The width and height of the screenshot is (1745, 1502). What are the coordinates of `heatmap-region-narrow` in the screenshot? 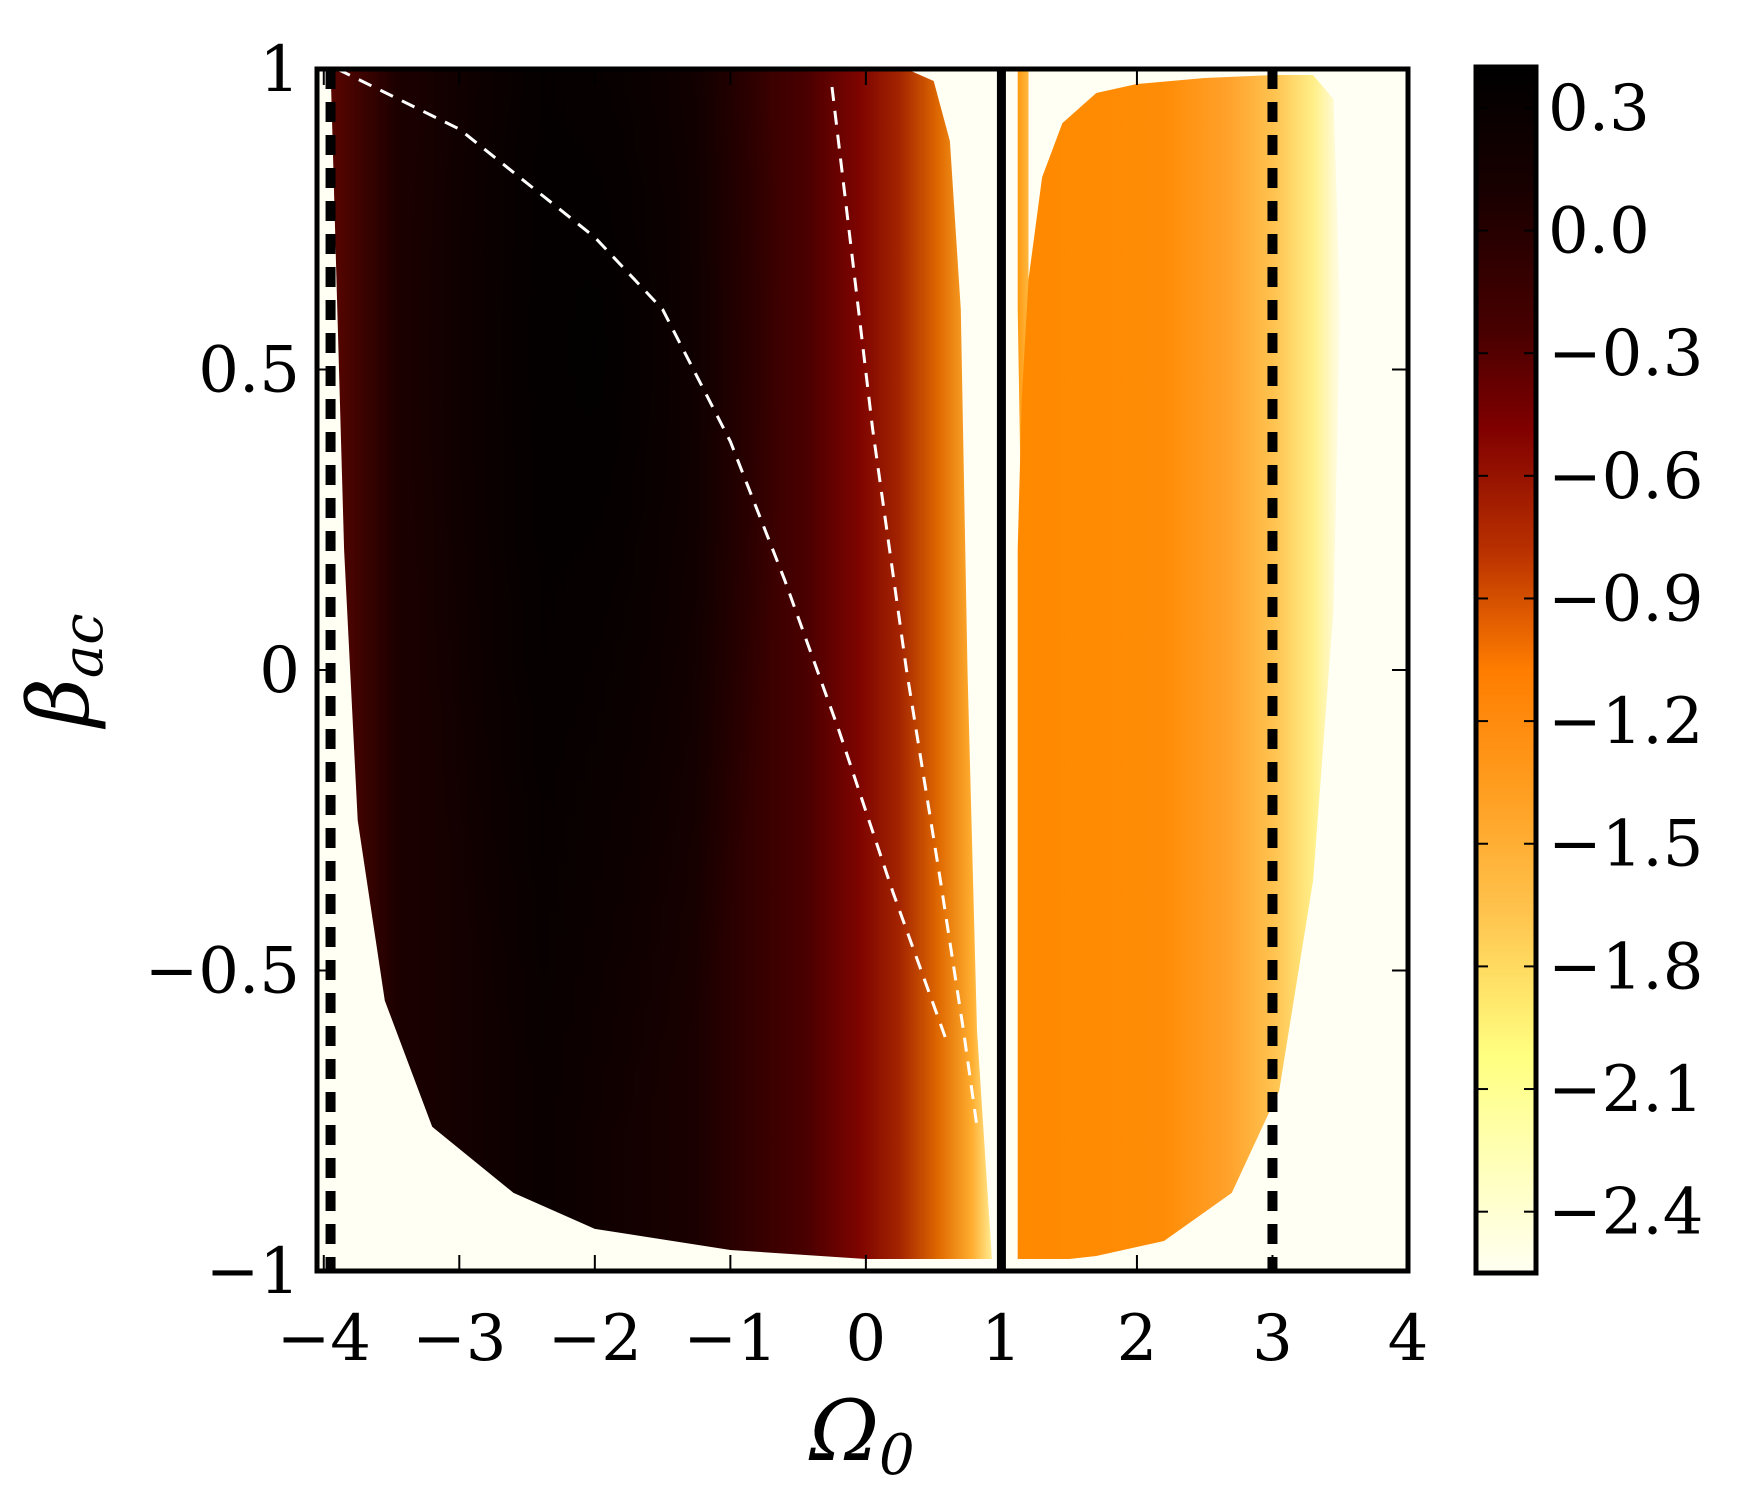 It's located at (1023, 309).